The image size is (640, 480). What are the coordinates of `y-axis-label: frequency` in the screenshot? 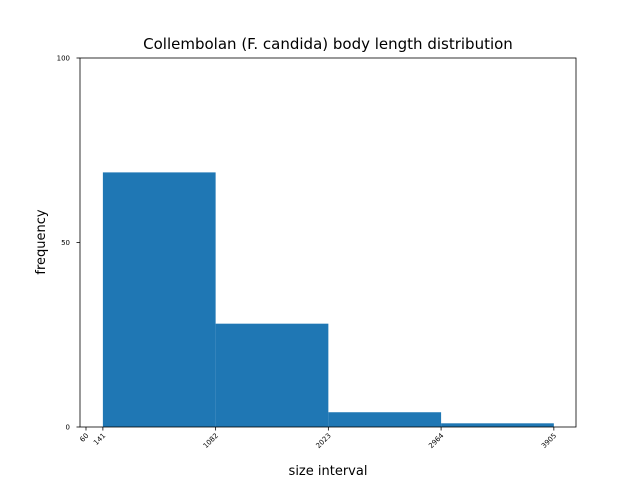 It's located at (41, 242).